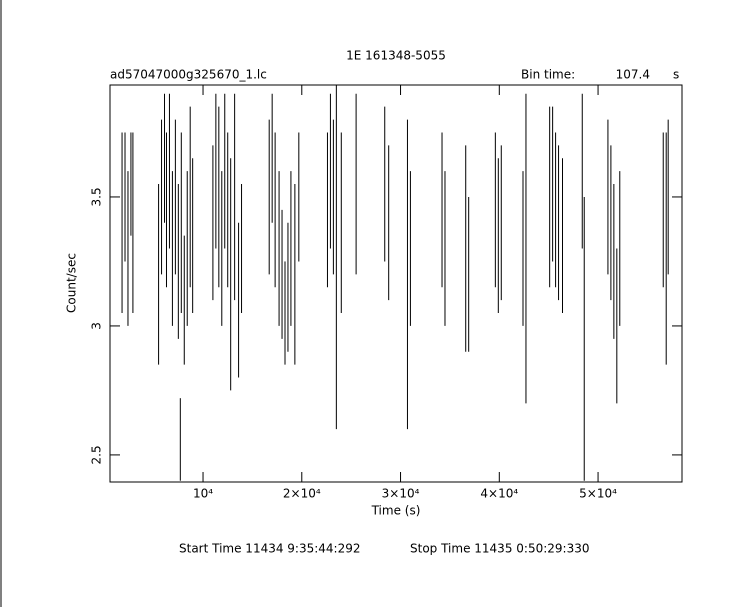 The width and height of the screenshot is (743, 607). I want to click on start-time: Start Time 11434 9:35:44:292, so click(270, 549).